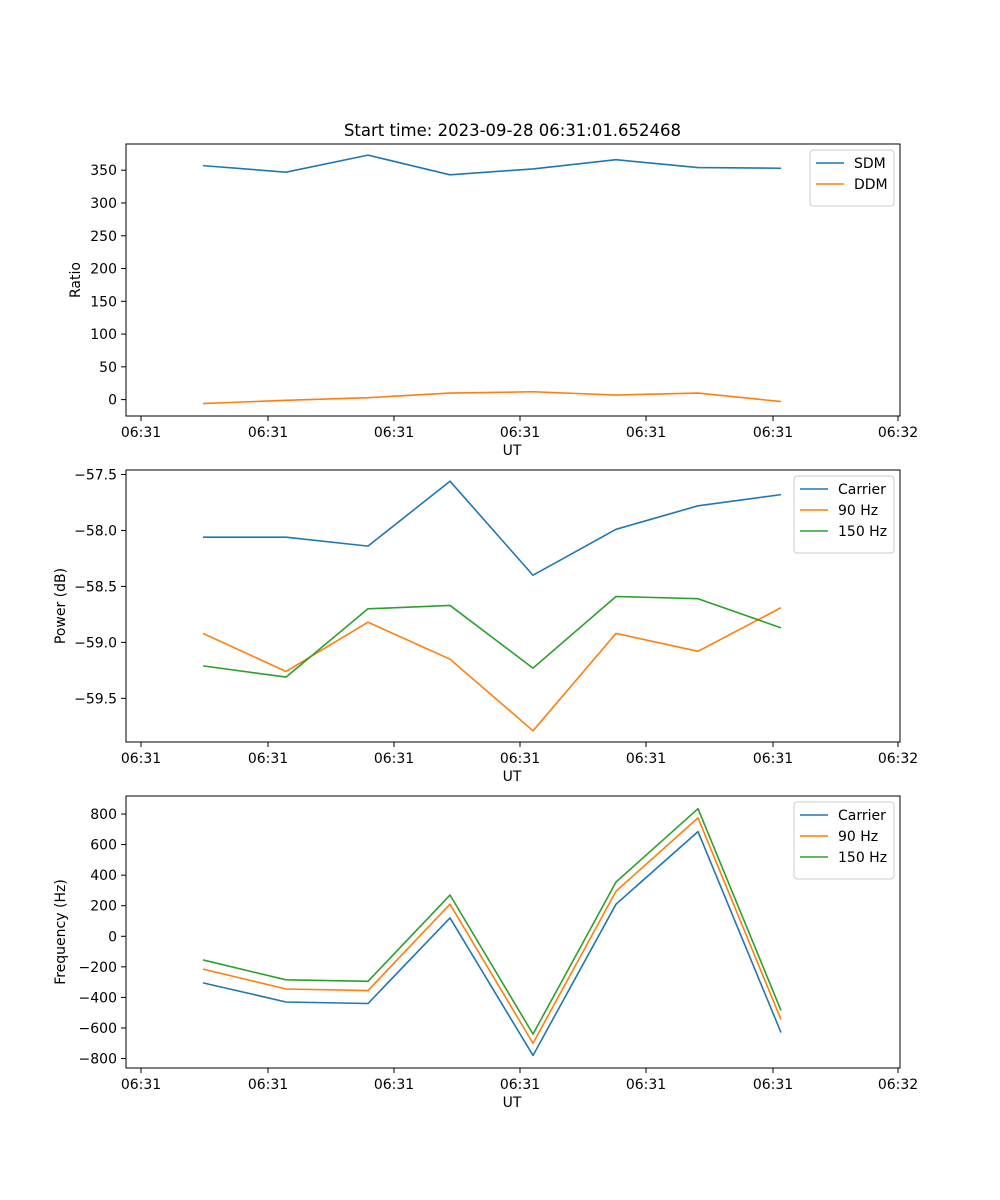 Image resolution: width=1000 pixels, height=1200 pixels. Describe the element at coordinates (76, 280) in the screenshot. I see `y-axis-label: Ratio` at that location.